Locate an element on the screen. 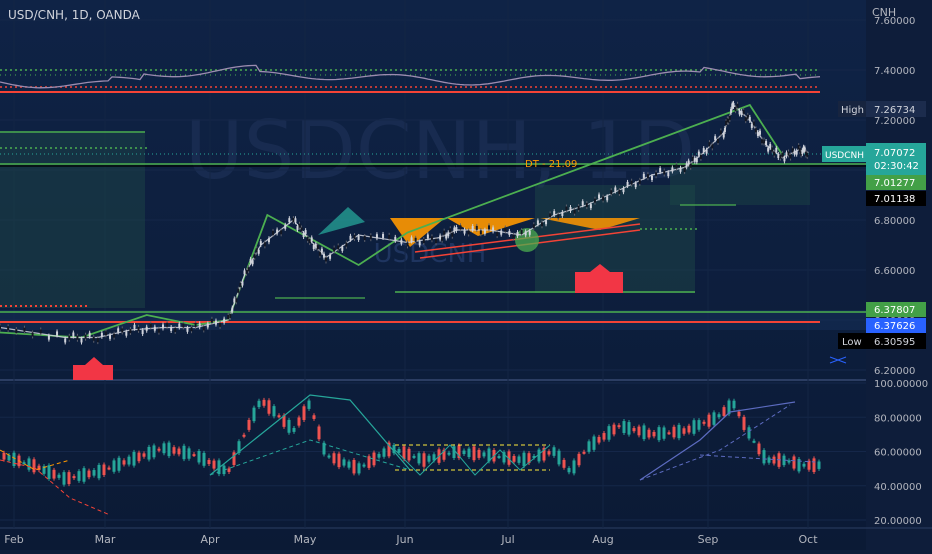 The width and height of the screenshot is (932, 554). chart-title: USD/CNH, 1D, OANDA is located at coordinates (74, 15).